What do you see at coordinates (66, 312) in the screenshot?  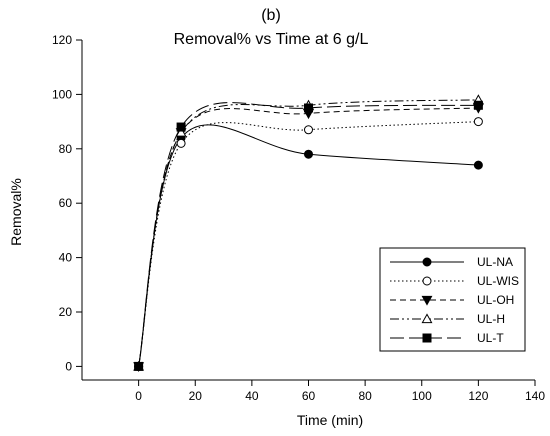 I see `y-tick-label: 20` at bounding box center [66, 312].